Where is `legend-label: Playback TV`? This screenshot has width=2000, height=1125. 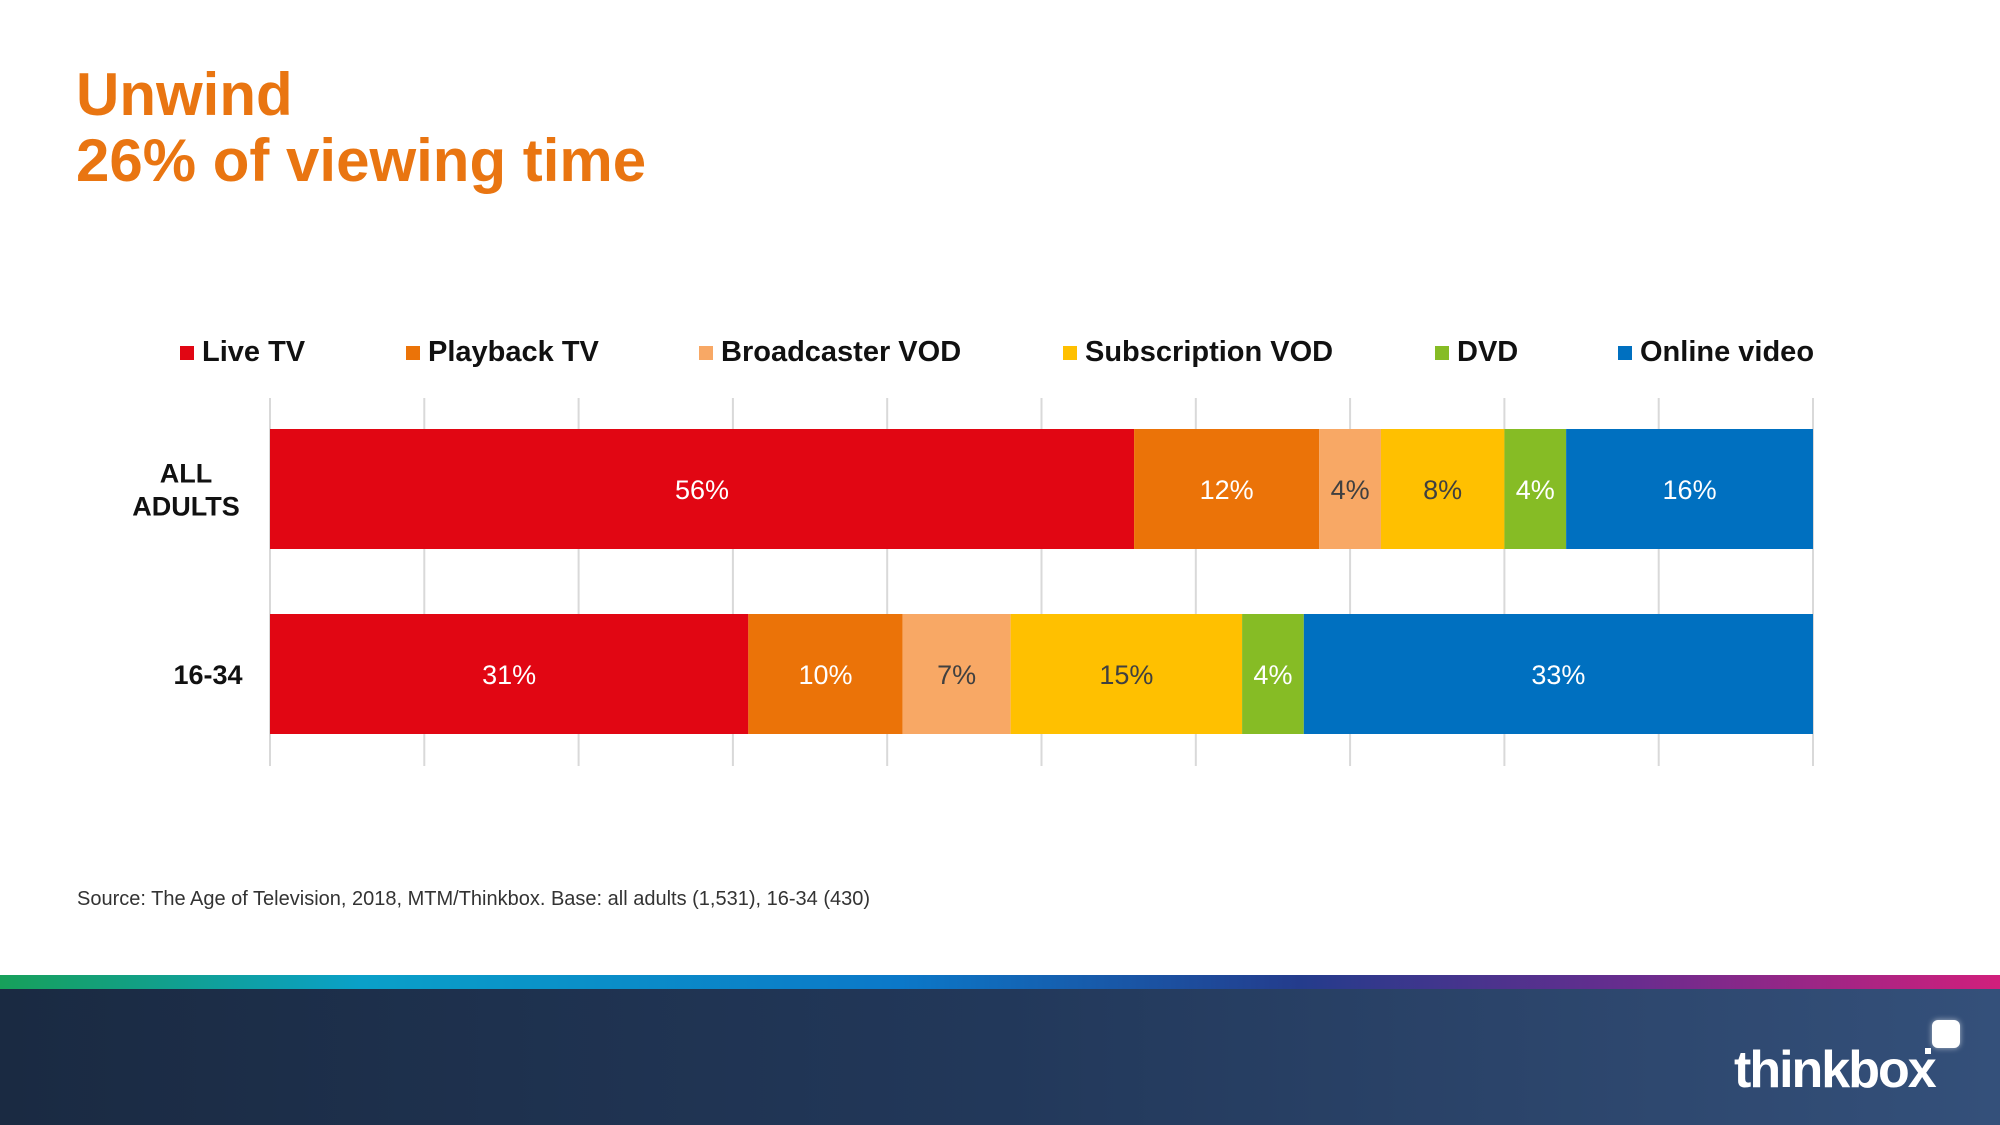
legend-label: Playback TV is located at coordinates (513, 352).